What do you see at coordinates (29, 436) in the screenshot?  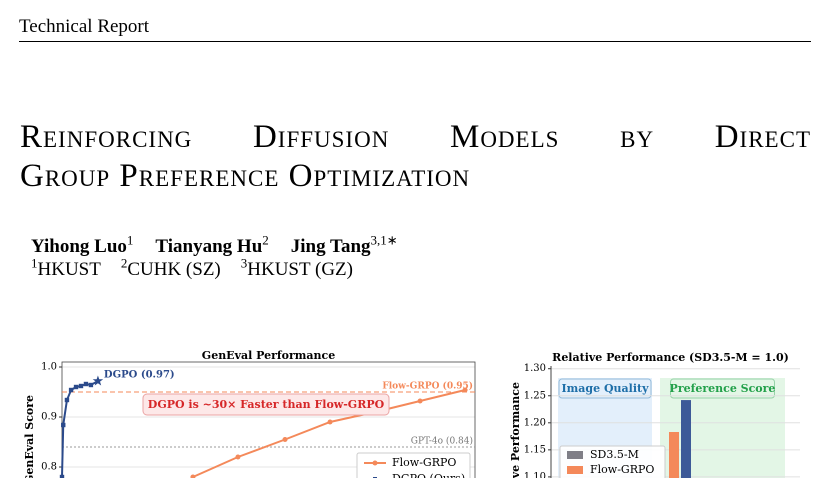 I see `y-axis-label: GenEval Score` at bounding box center [29, 436].